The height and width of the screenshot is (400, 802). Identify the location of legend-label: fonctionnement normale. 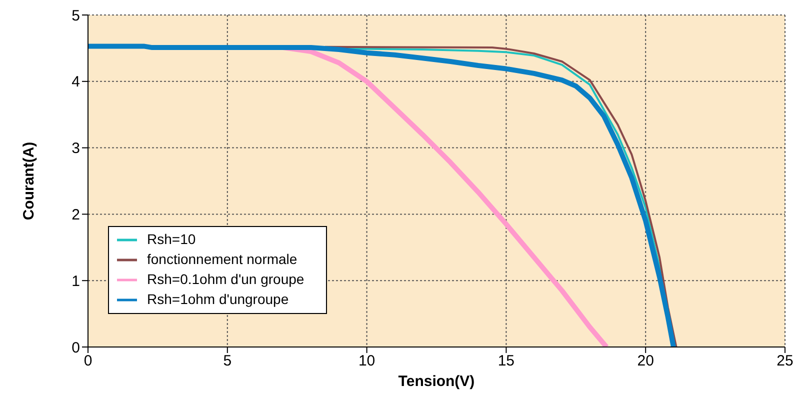
(222, 258).